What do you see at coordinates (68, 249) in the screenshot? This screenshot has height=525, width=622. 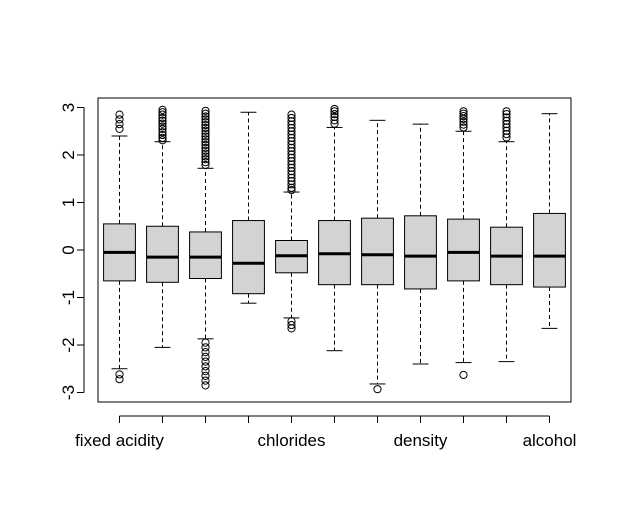 I see `y-tick-label: 0` at bounding box center [68, 249].